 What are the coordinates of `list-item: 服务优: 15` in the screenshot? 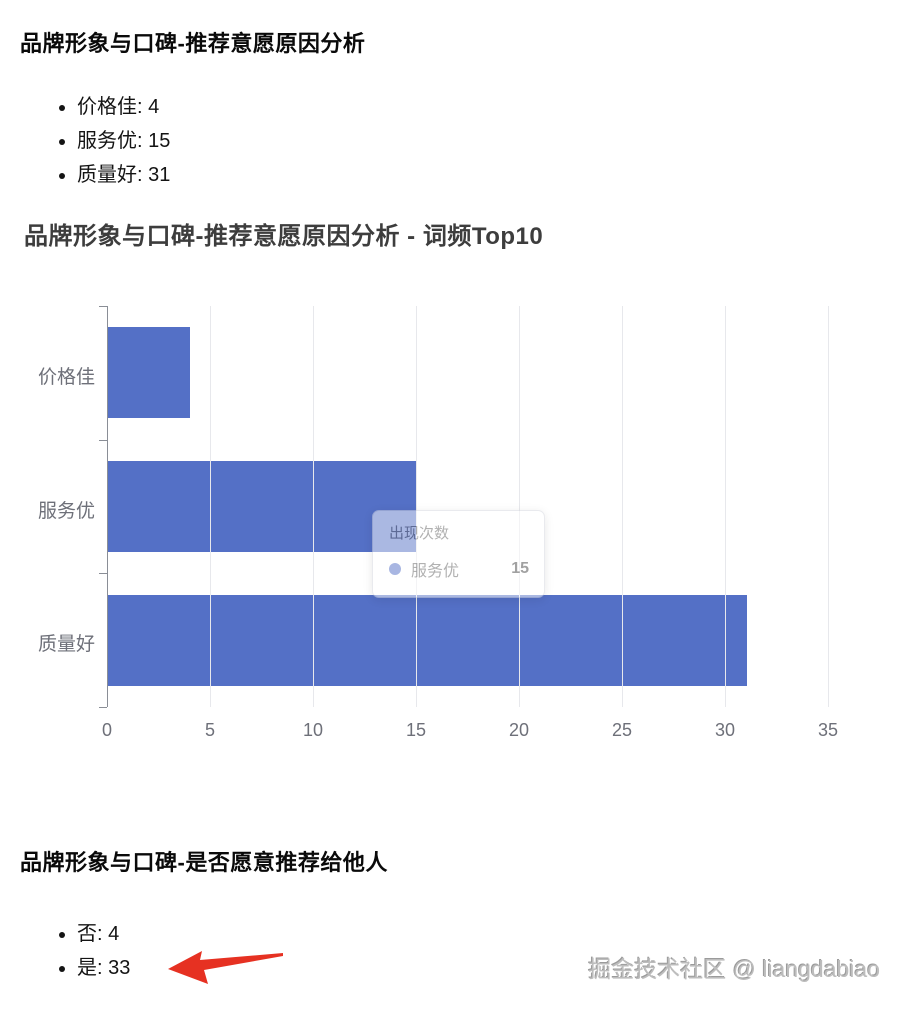 It's located at (123, 141).